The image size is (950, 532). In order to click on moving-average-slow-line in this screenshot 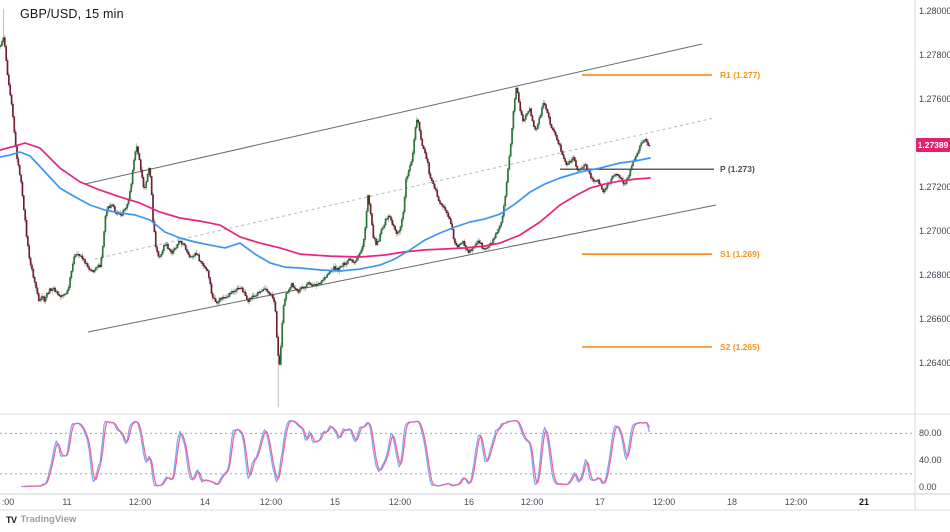, I will do `click(325, 200)`.